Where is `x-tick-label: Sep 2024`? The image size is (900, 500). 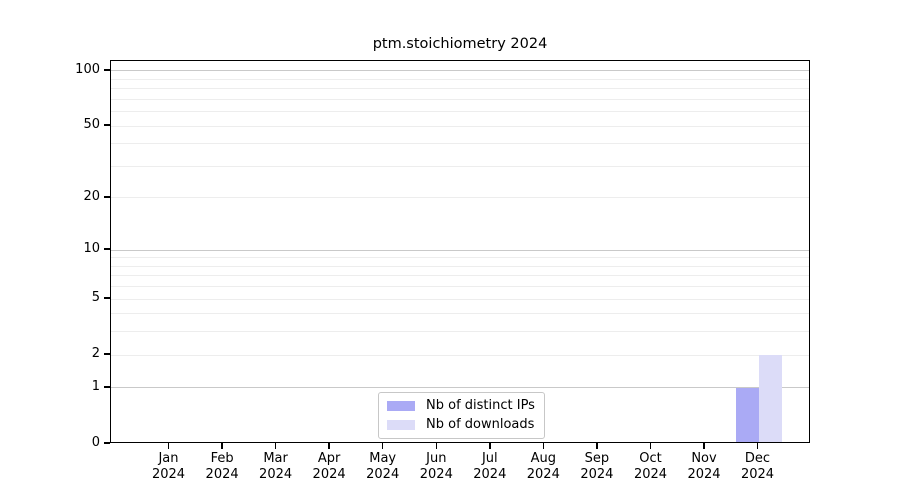 x-tick-label: Sep 2024 is located at coordinates (597, 467).